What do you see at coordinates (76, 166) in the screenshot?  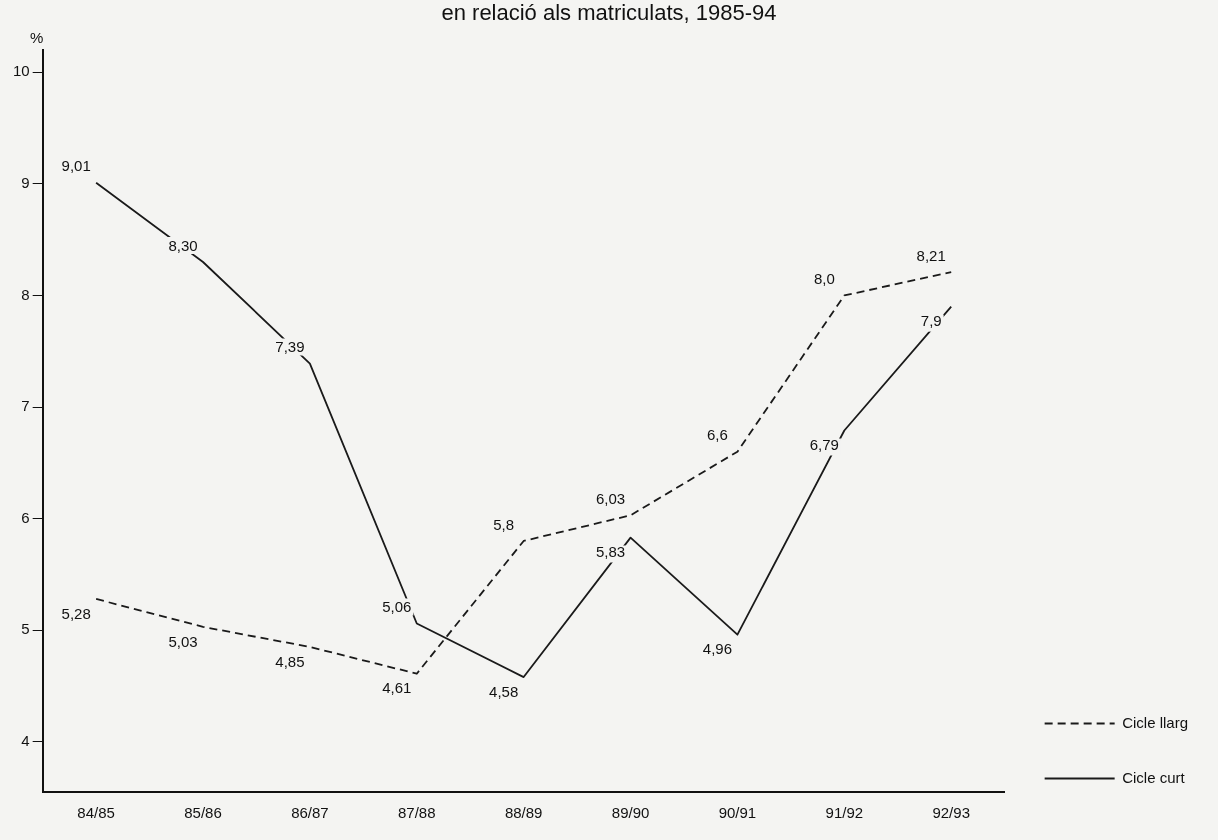 I see `data-label: 9,01` at bounding box center [76, 166].